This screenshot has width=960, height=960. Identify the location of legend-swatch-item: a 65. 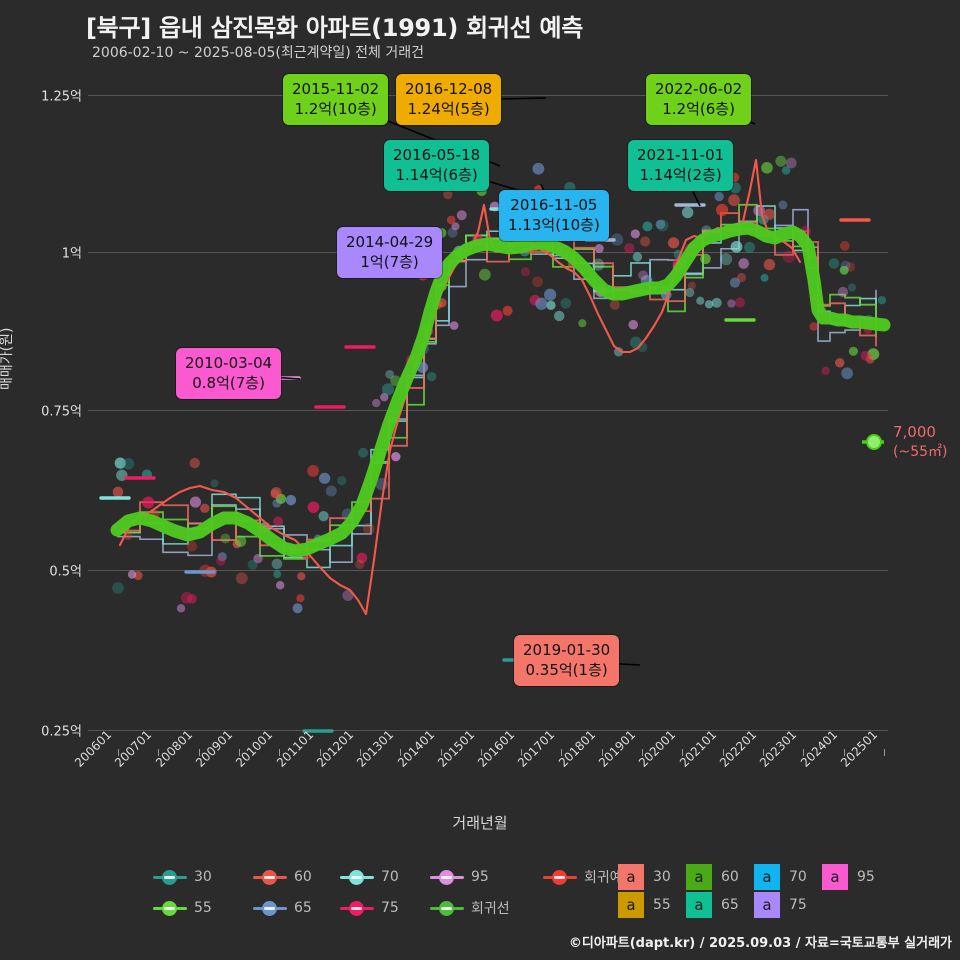
(712, 905).